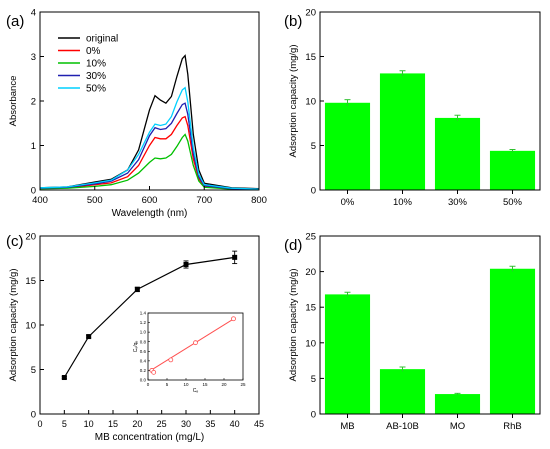 The height and width of the screenshot is (449, 550). Describe the element at coordinates (150, 437) in the screenshot. I see `x-axis-label: MB concentration (mg/L)` at that location.